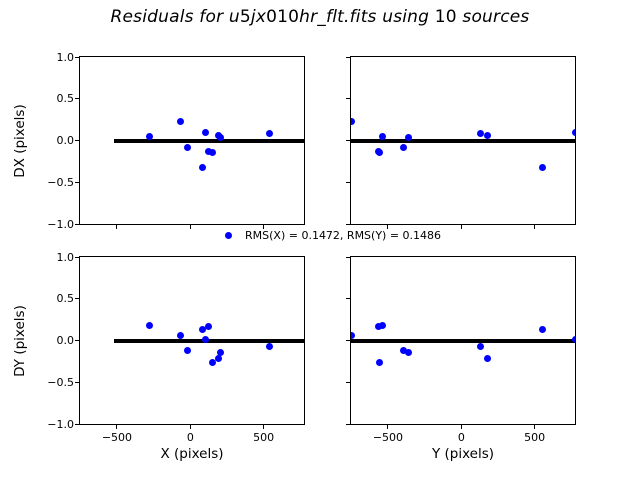  Describe the element at coordinates (228, 235) in the screenshot. I see `legend-marker-dot` at that location.